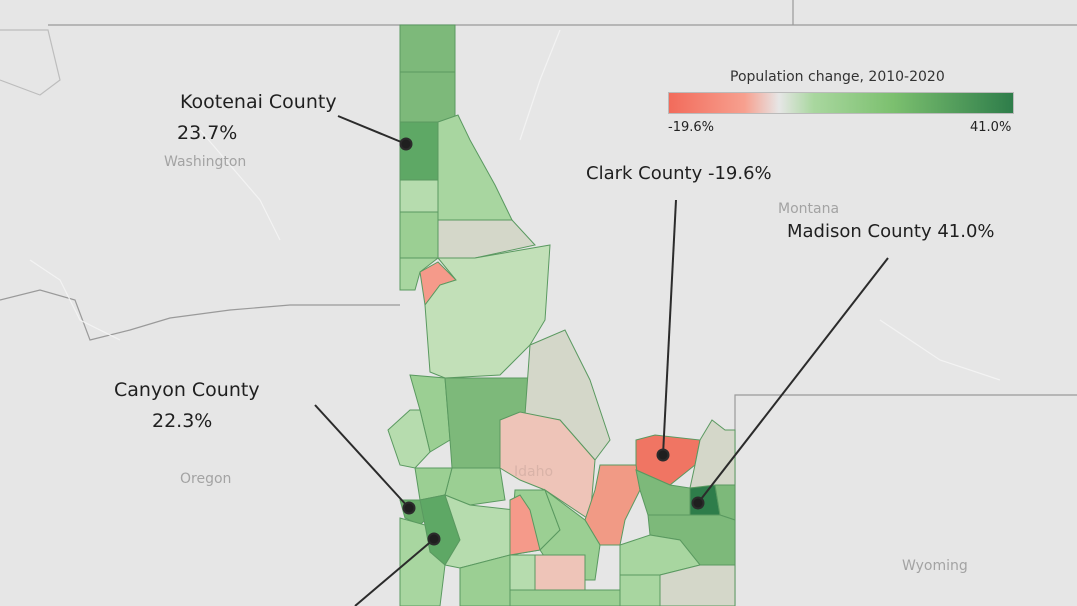  Describe the element at coordinates (640, 590) in the screenshot. I see `county-power` at that location.